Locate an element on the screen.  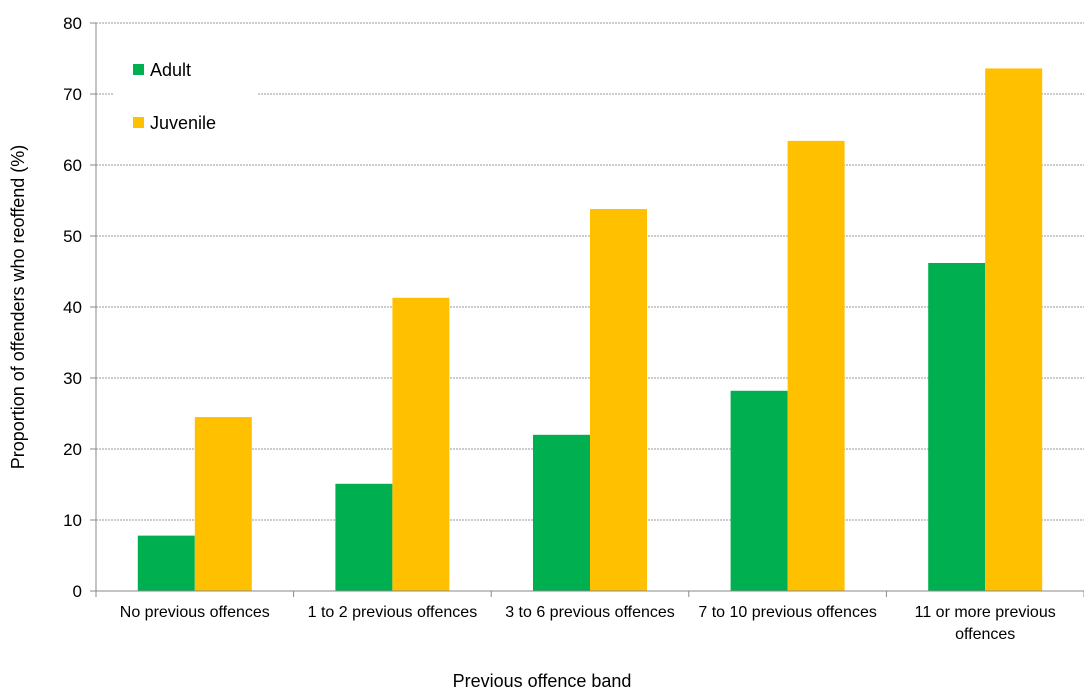
y-tick-label: 60 is located at coordinates (72, 165).